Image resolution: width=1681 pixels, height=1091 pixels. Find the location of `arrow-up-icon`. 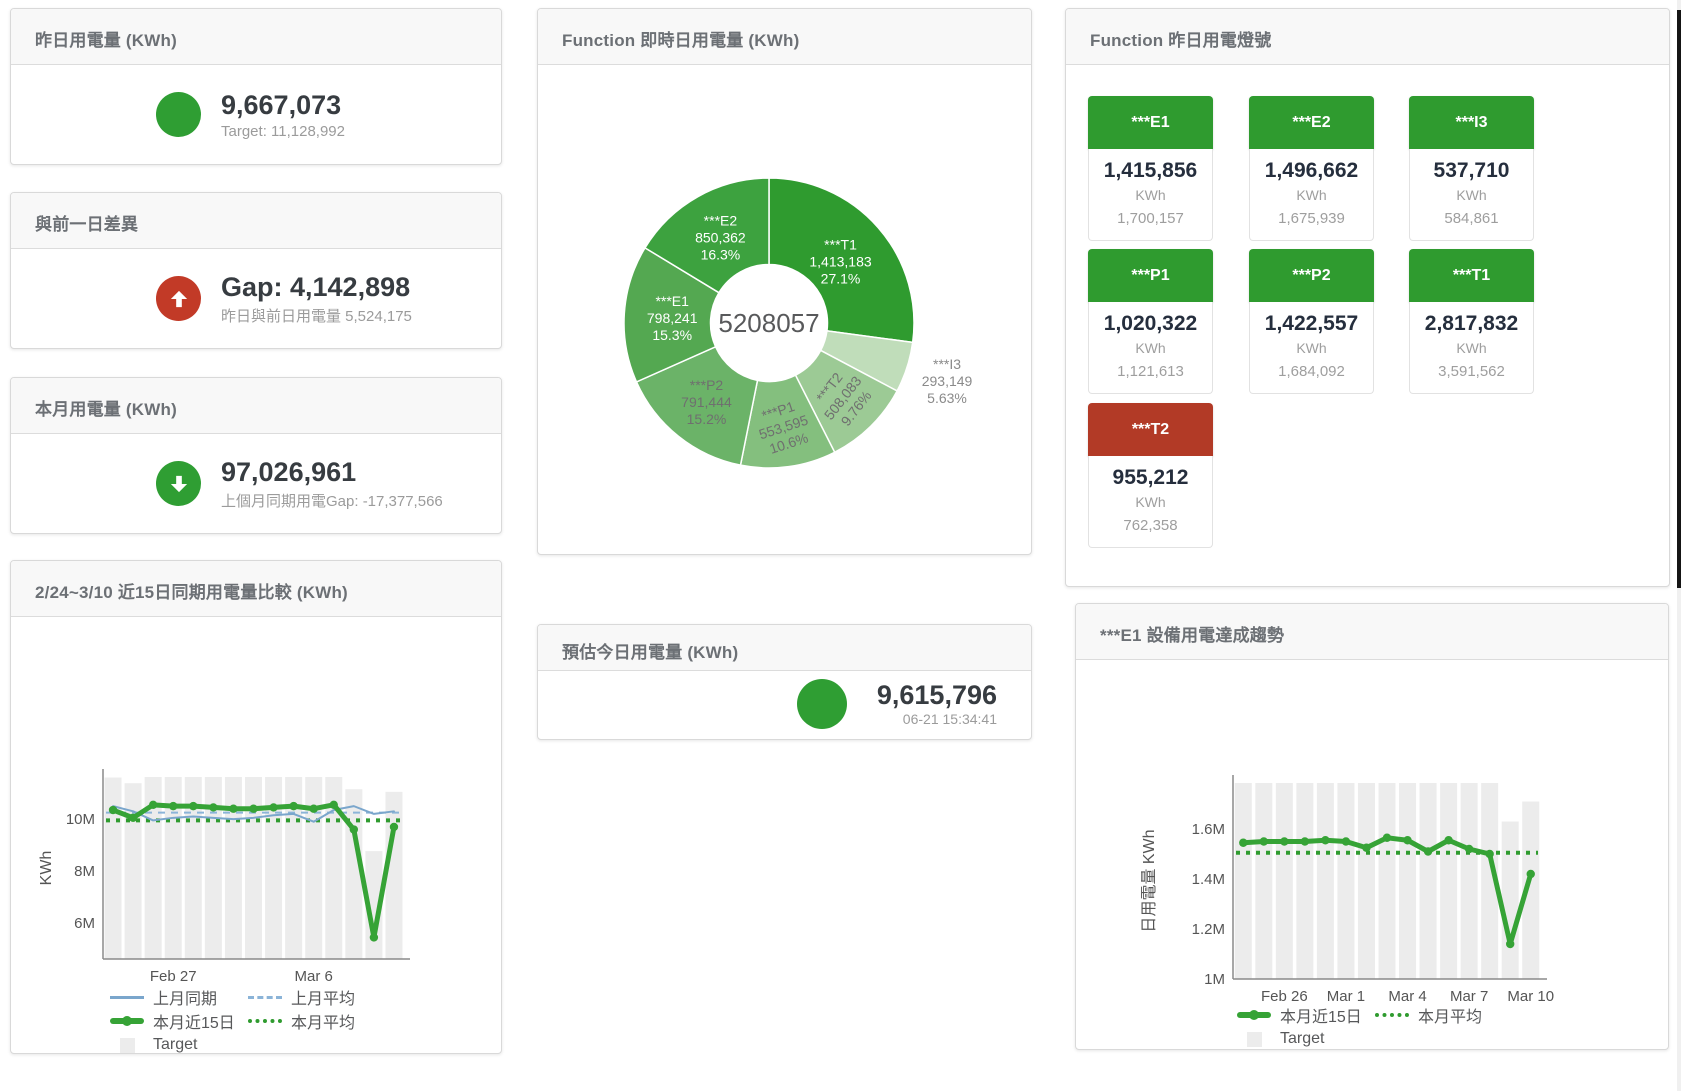

arrow-up-icon is located at coordinates (178, 298).